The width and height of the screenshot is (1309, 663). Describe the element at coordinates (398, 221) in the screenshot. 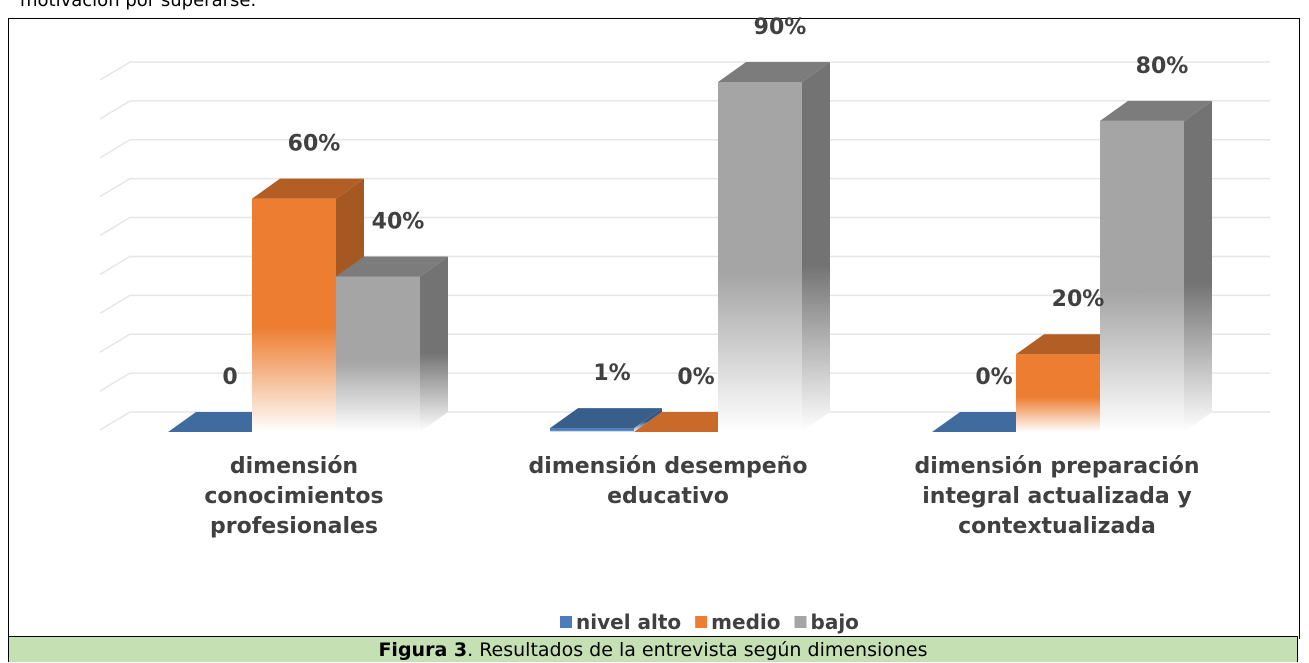

I see `data-label: 40%` at that location.